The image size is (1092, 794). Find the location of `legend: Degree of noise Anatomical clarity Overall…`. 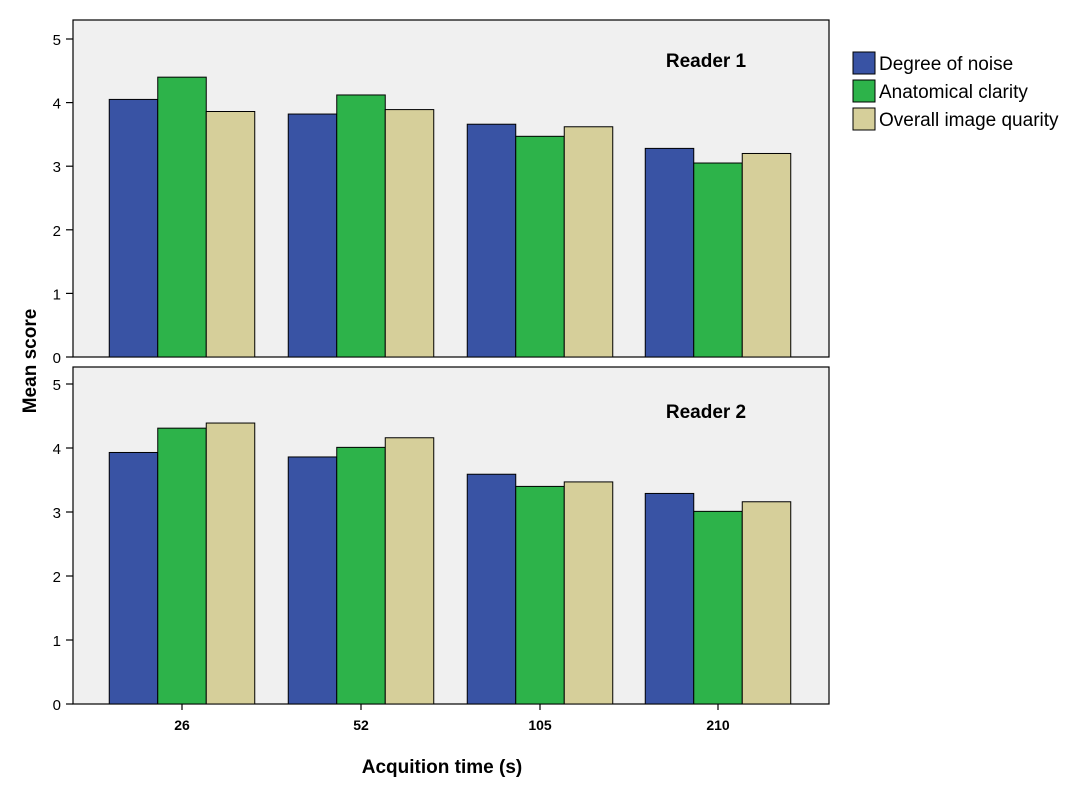

legend: Degree of noise Anatomical clarity Overall… is located at coordinates (955, 91).